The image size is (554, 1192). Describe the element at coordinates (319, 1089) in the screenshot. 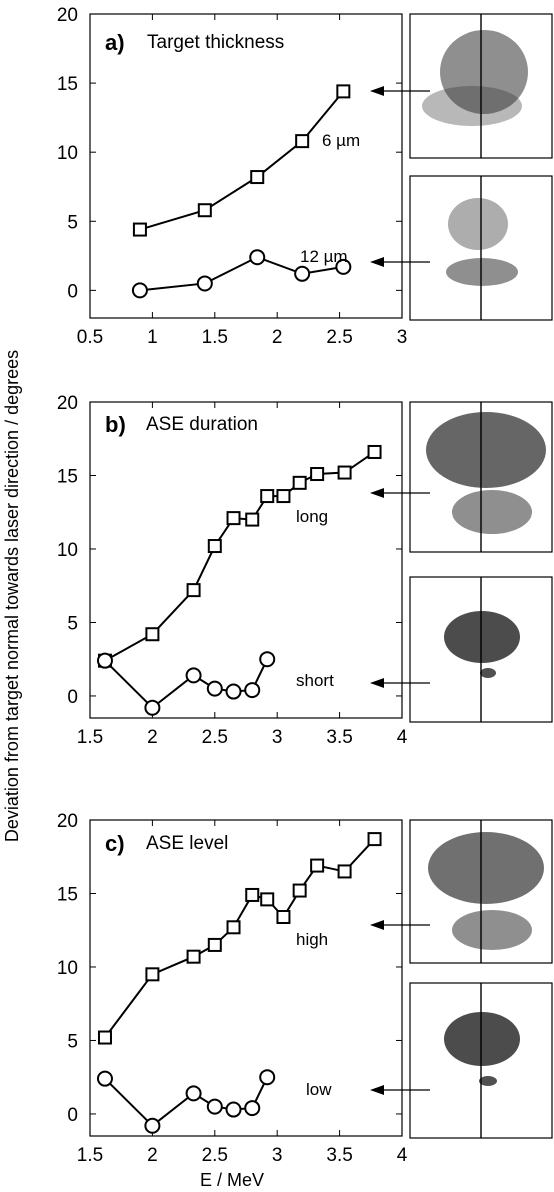

I see `series-label: low` at that location.